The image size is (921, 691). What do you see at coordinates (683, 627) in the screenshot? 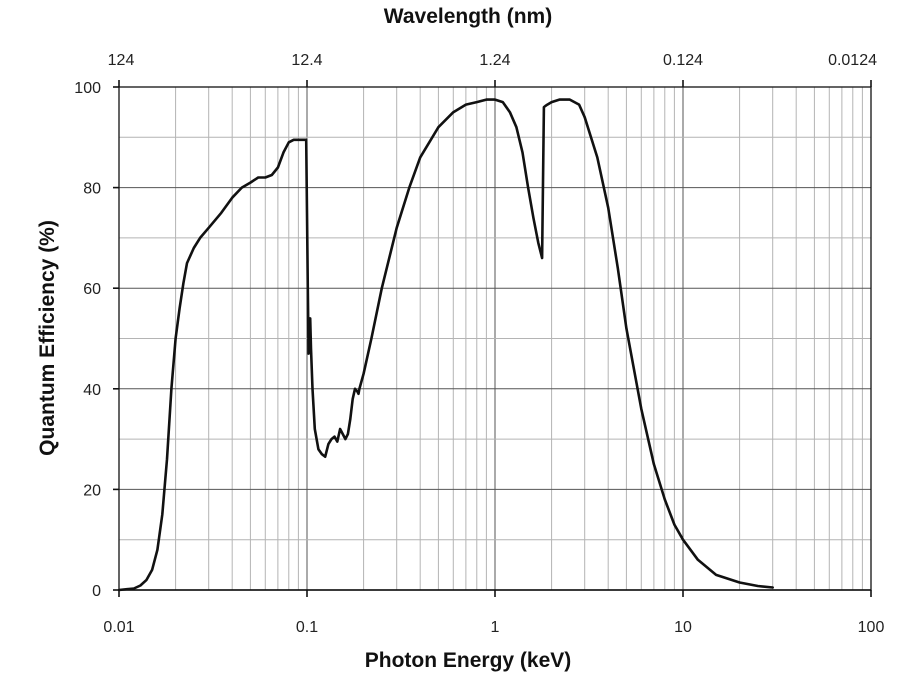
I see `x-tick-label: 10` at bounding box center [683, 627].